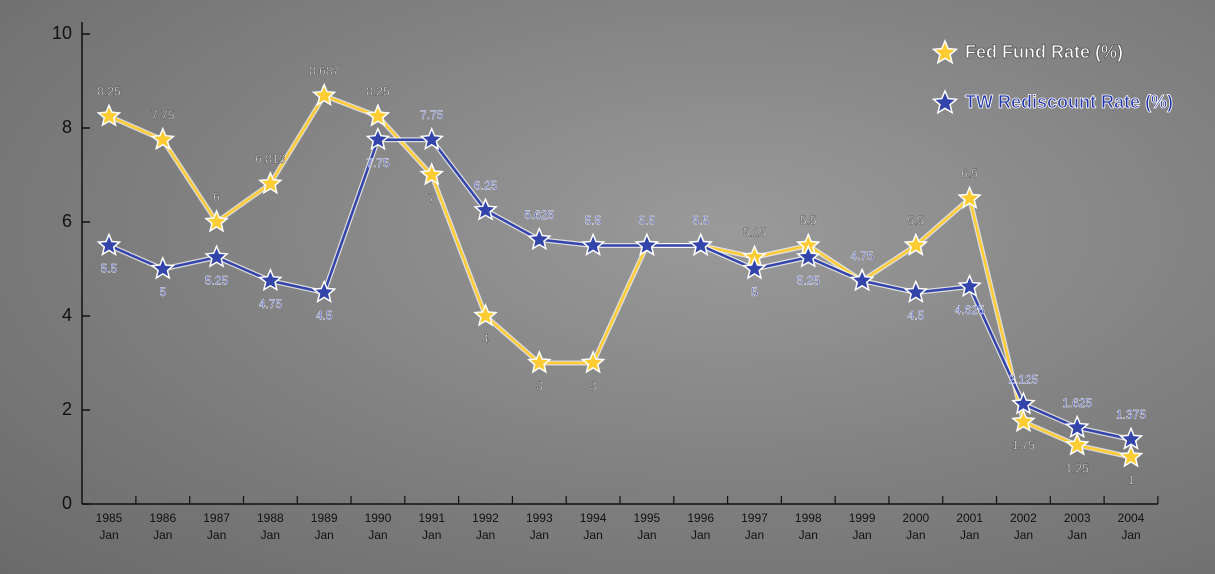 Image resolution: width=1215 pixels, height=574 pixels. What do you see at coordinates (916, 526) in the screenshot?
I see `x-tick-label: 2000 Jan` at bounding box center [916, 526].